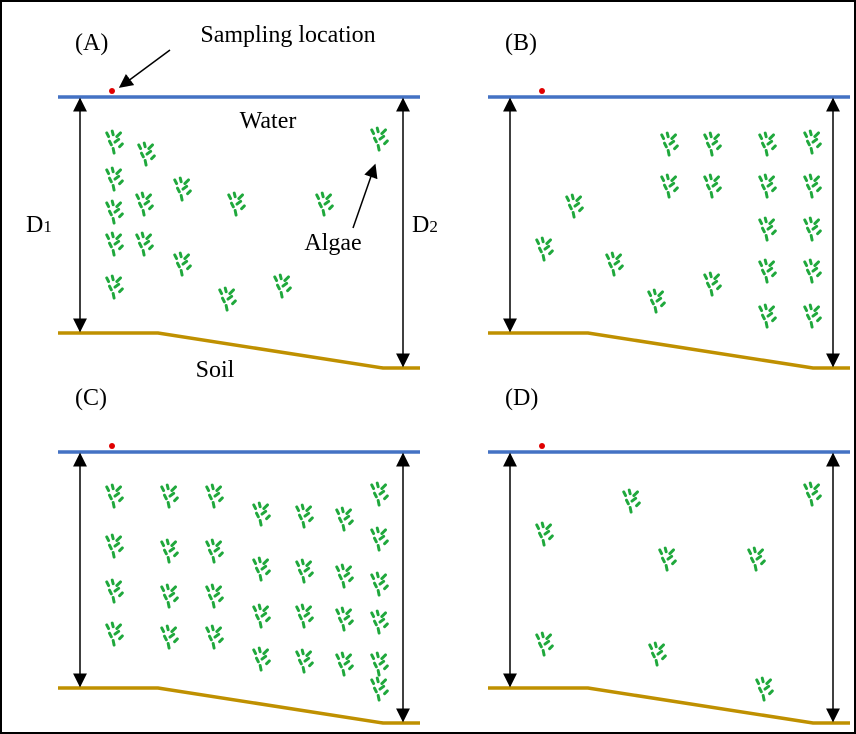  I want to click on sampling-arrow, so click(144, 68).